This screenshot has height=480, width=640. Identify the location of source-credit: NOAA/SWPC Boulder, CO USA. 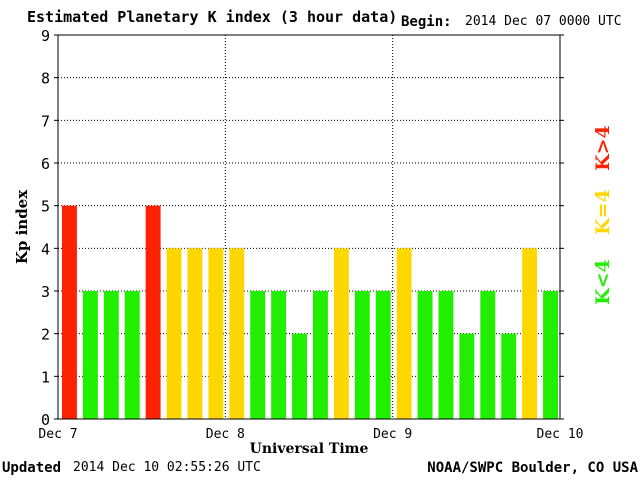
(532, 468).